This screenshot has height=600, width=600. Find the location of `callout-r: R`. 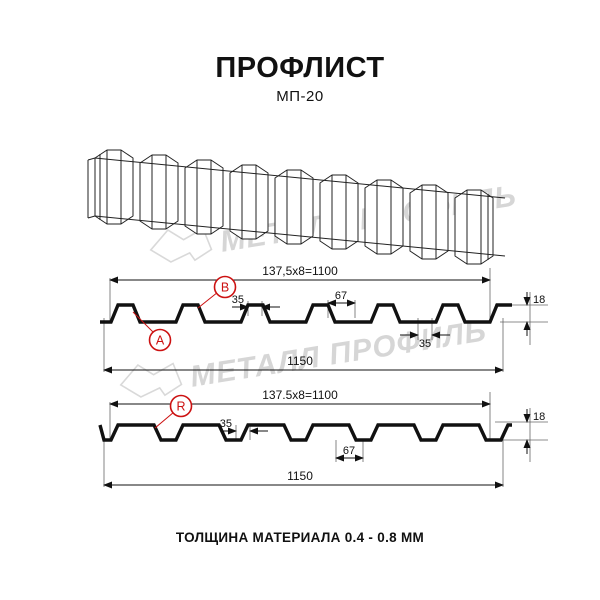

callout-r: R is located at coordinates (173, 411).